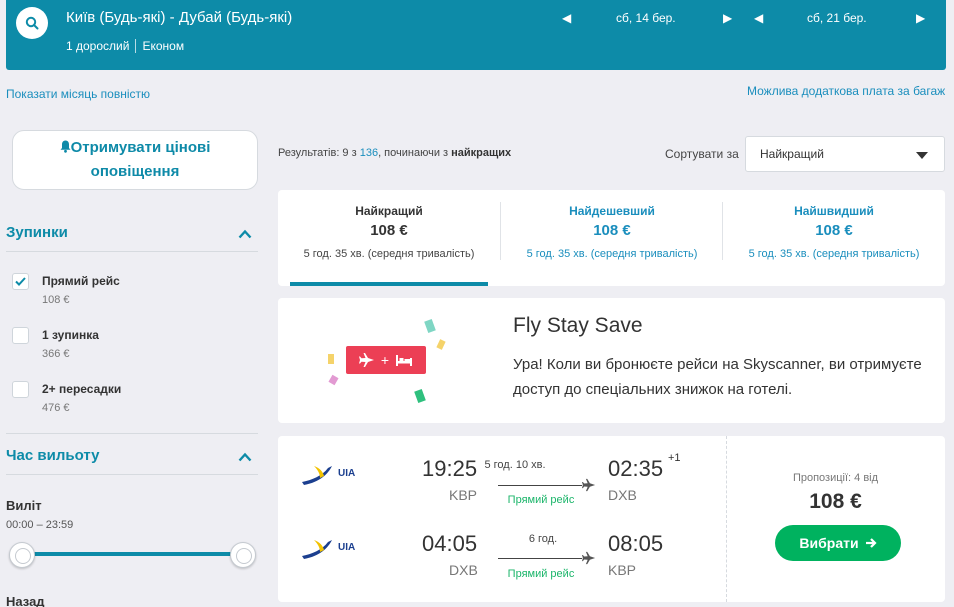 This screenshot has height=607, width=954. Describe the element at coordinates (56, 408) in the screenshot. I see `filter-price: 476 €` at that location.